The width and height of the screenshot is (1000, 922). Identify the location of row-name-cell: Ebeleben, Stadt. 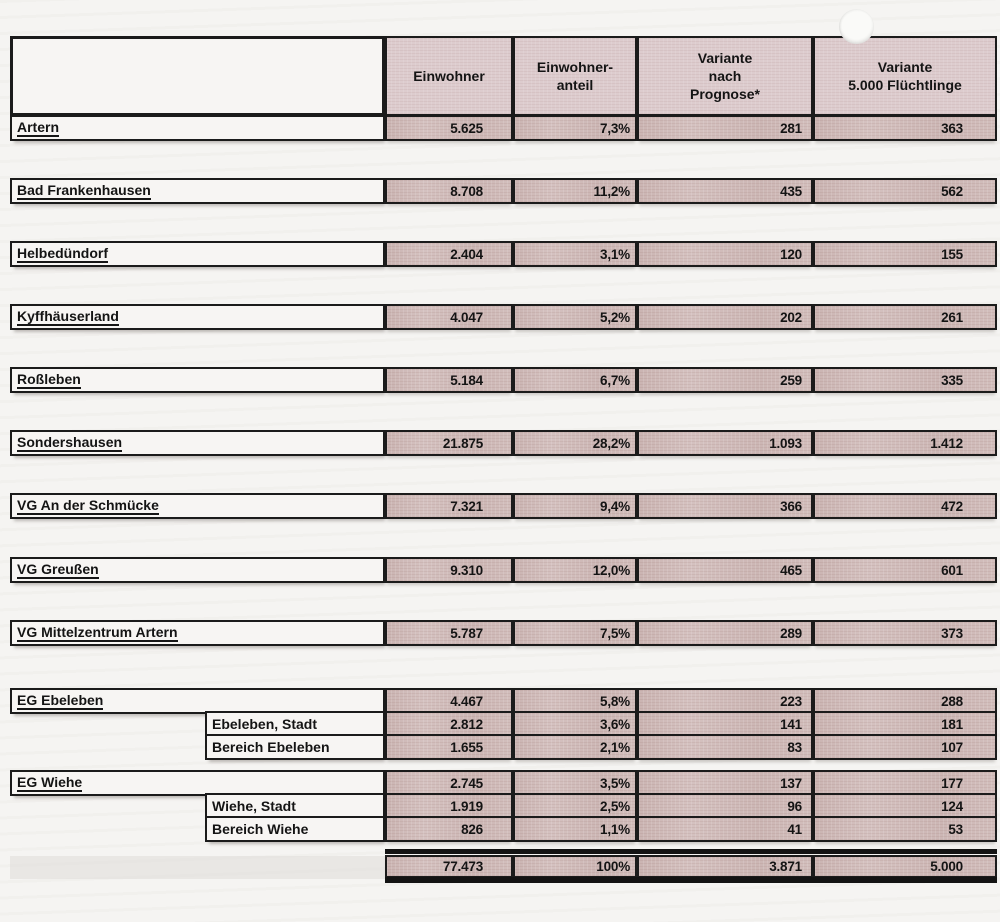
(295, 724).